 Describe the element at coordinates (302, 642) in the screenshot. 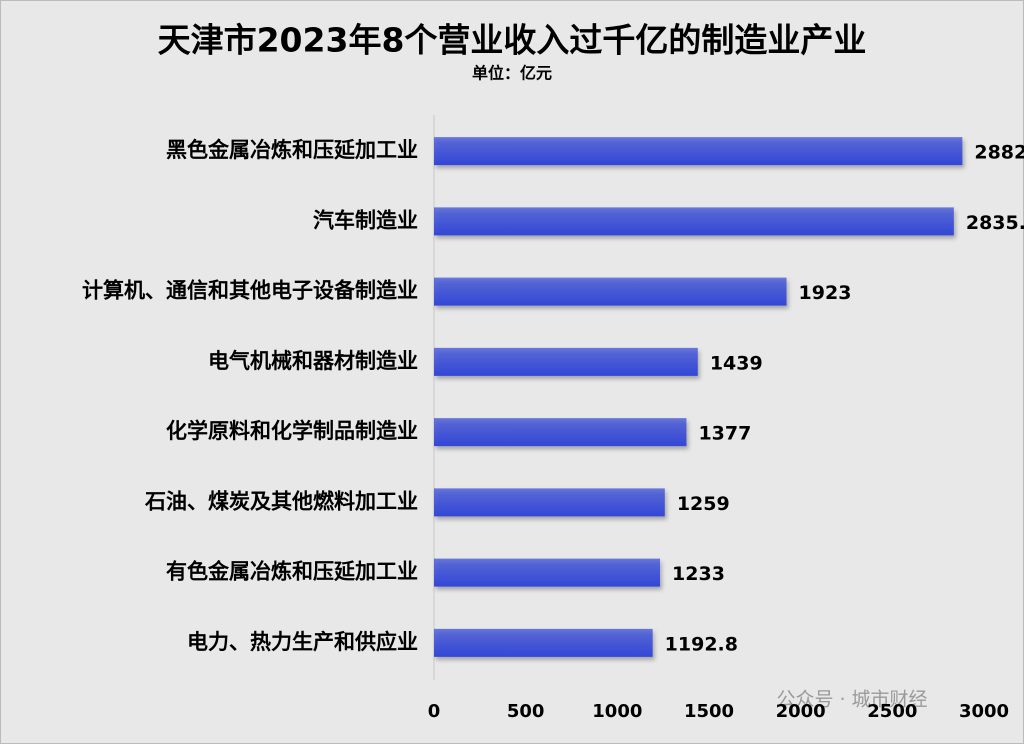

I see `category-label: 电力、热力生产和供应业` at that location.